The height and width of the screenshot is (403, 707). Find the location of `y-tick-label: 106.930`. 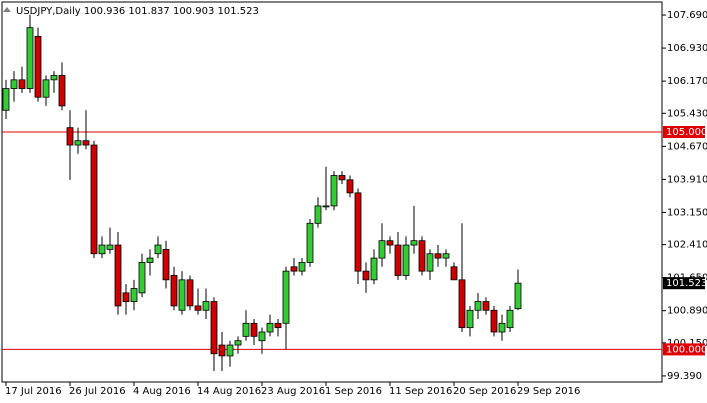

y-tick-label: 106.930 is located at coordinates (687, 48).